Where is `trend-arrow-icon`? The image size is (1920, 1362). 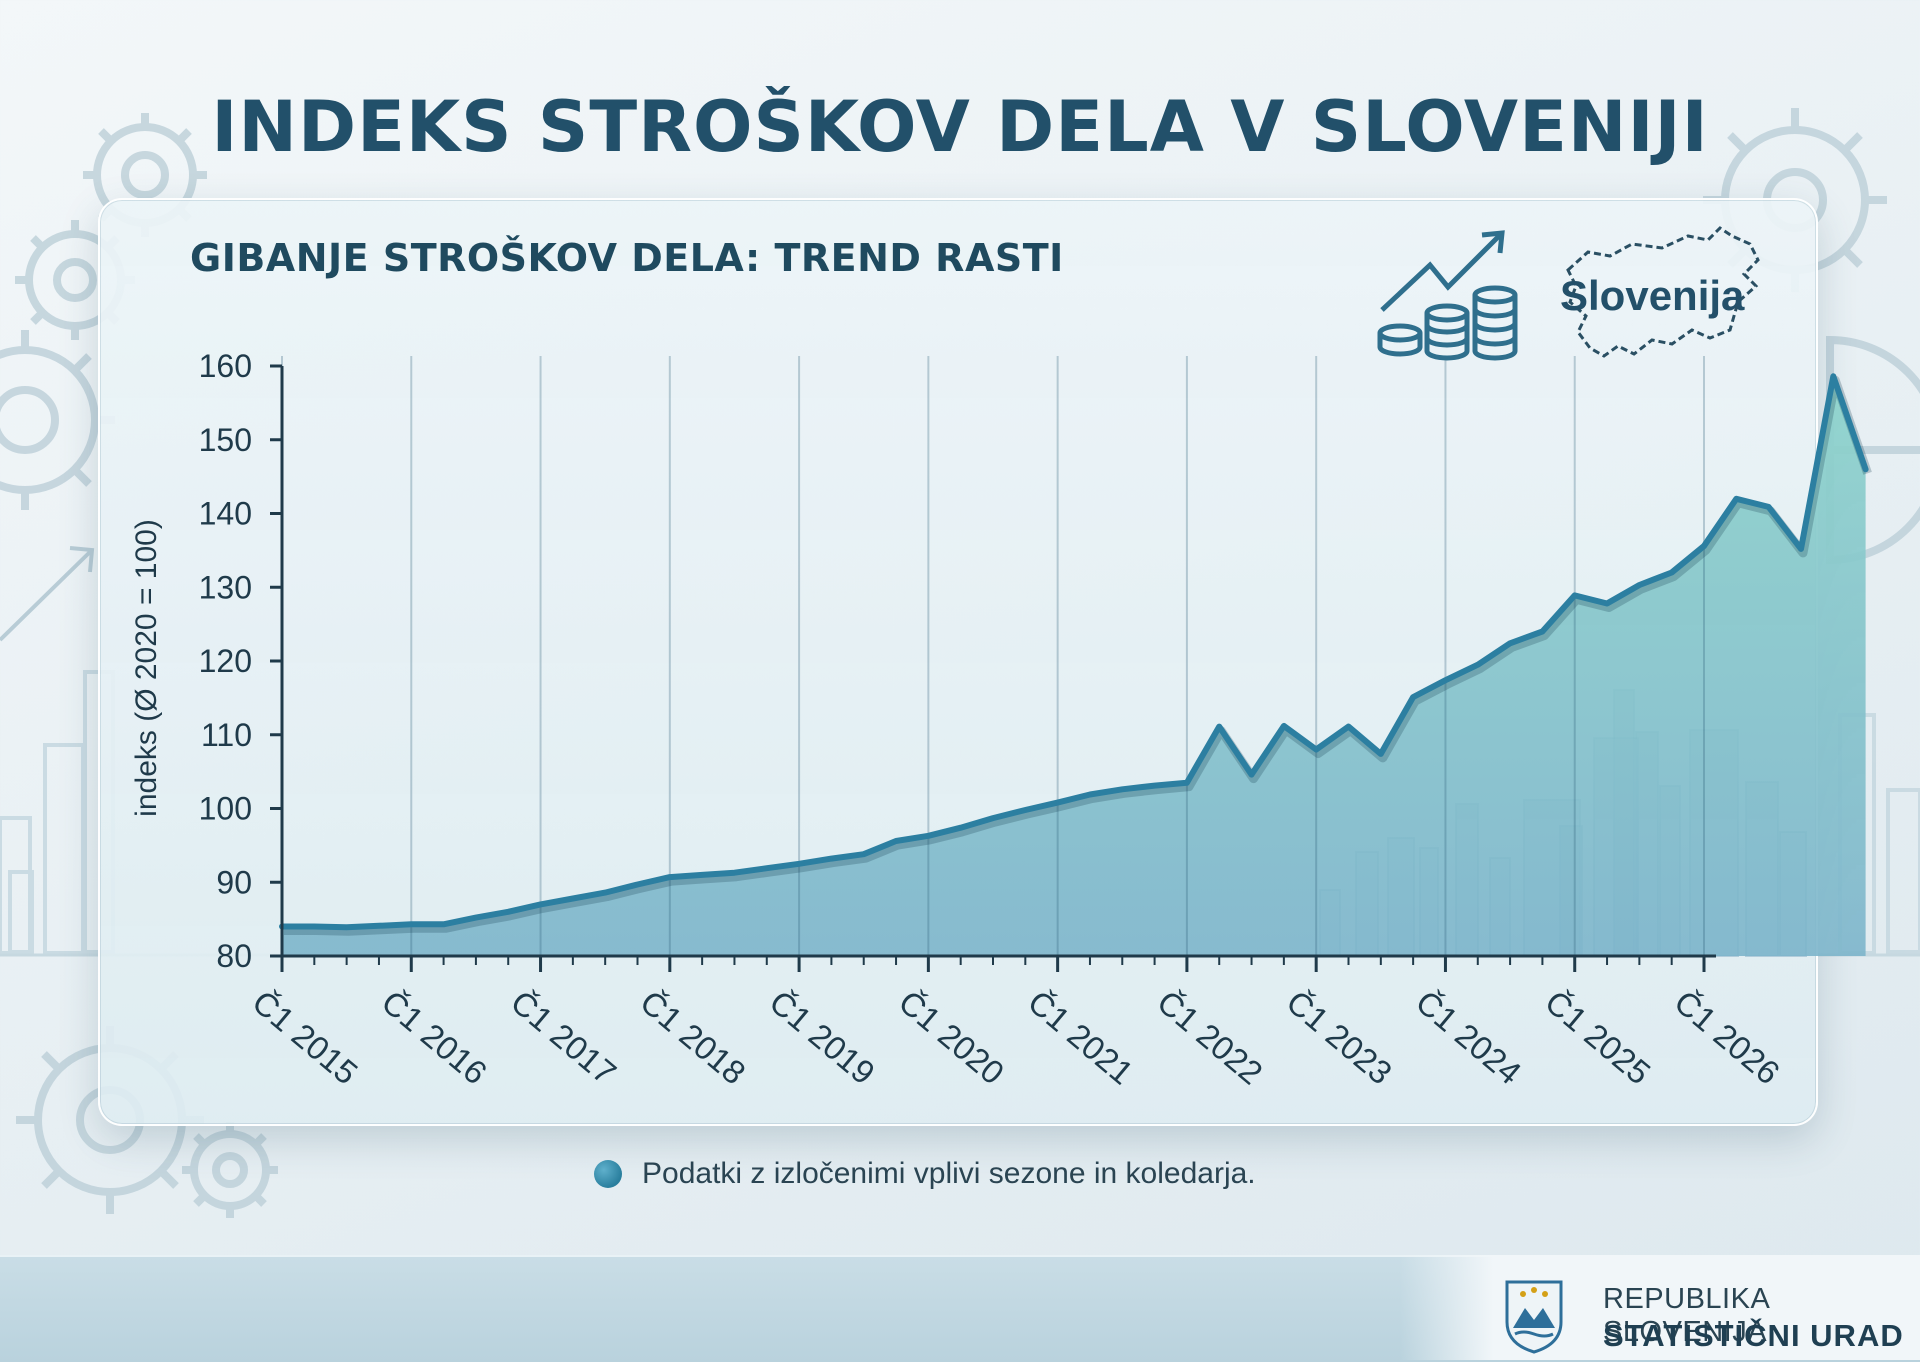
trend-arrow-icon is located at coordinates (47, 594).